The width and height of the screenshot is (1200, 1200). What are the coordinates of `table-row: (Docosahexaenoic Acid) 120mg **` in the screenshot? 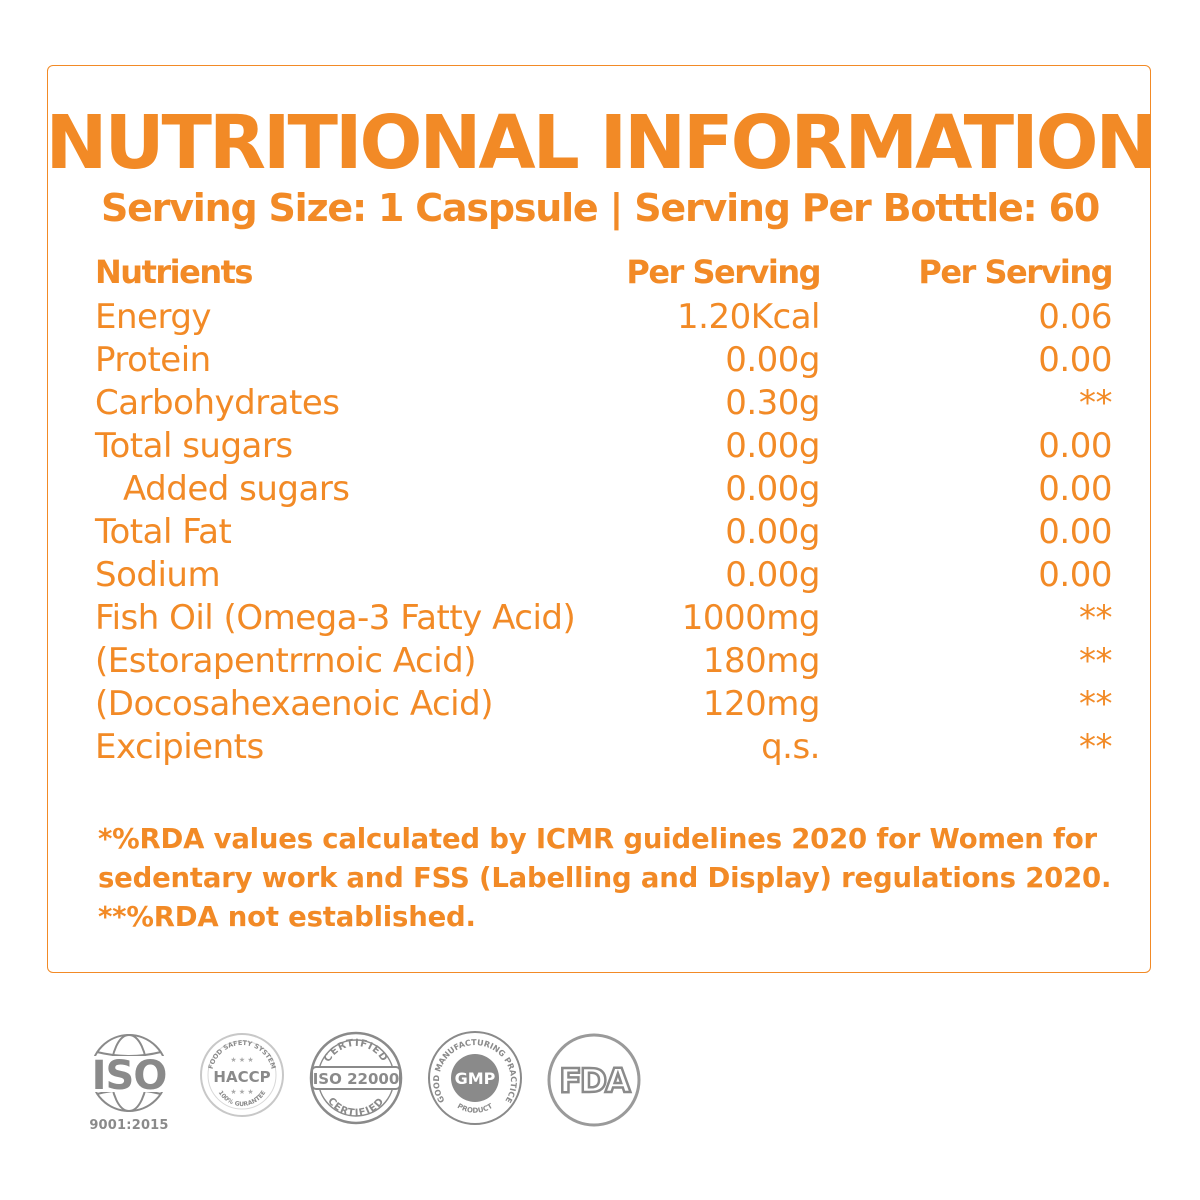 It's located at (604, 704).